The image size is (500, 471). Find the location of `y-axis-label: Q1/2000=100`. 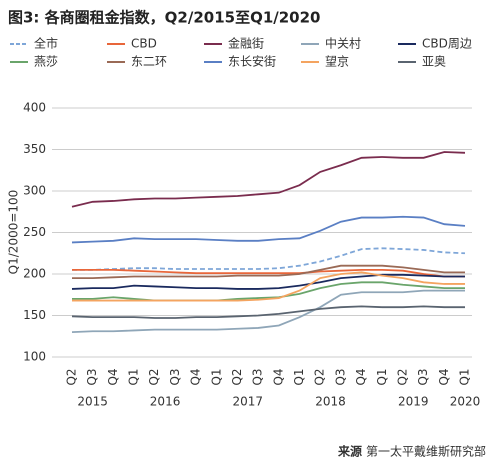

y-axis-label: Q1/2000=100 is located at coordinates (14, 232).